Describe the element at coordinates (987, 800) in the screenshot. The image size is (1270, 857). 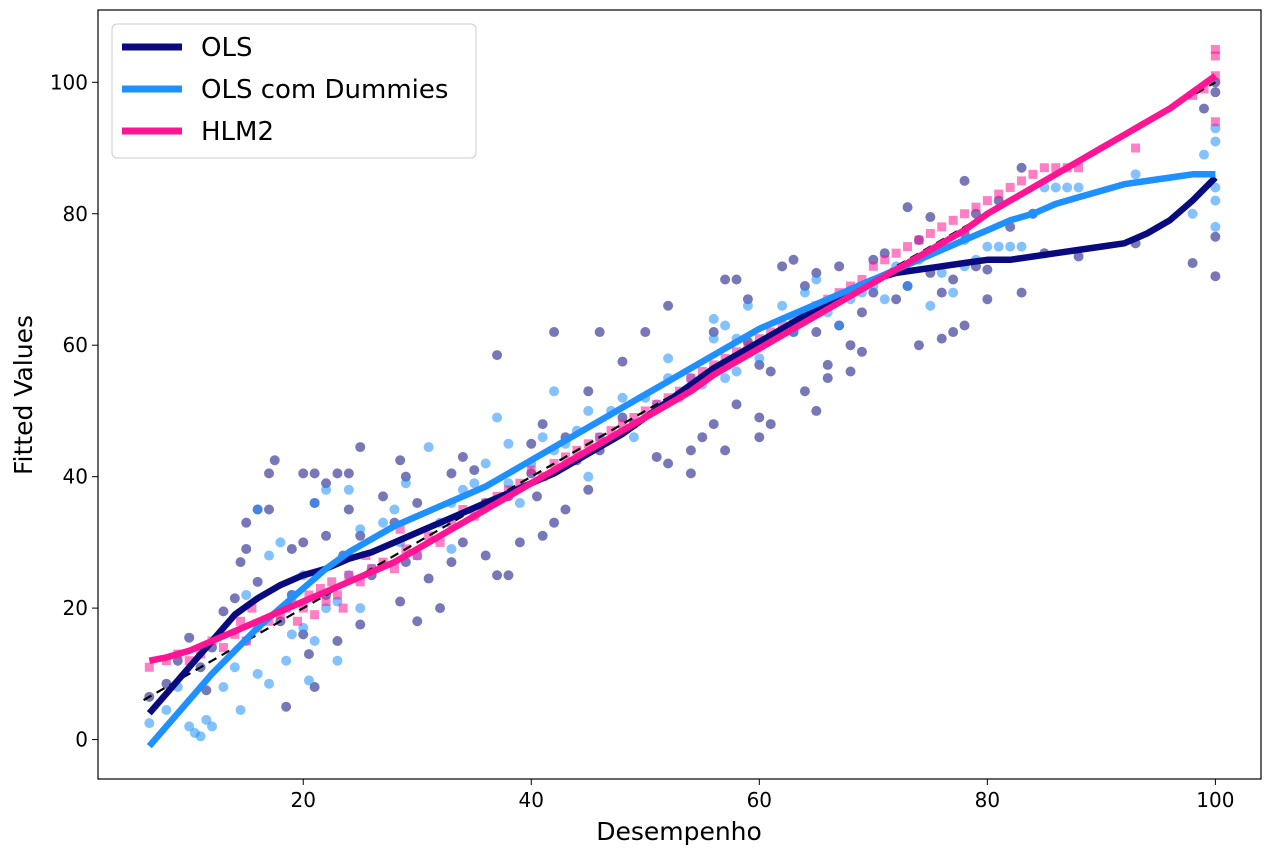
I see `x-tick-label: 80` at that location.